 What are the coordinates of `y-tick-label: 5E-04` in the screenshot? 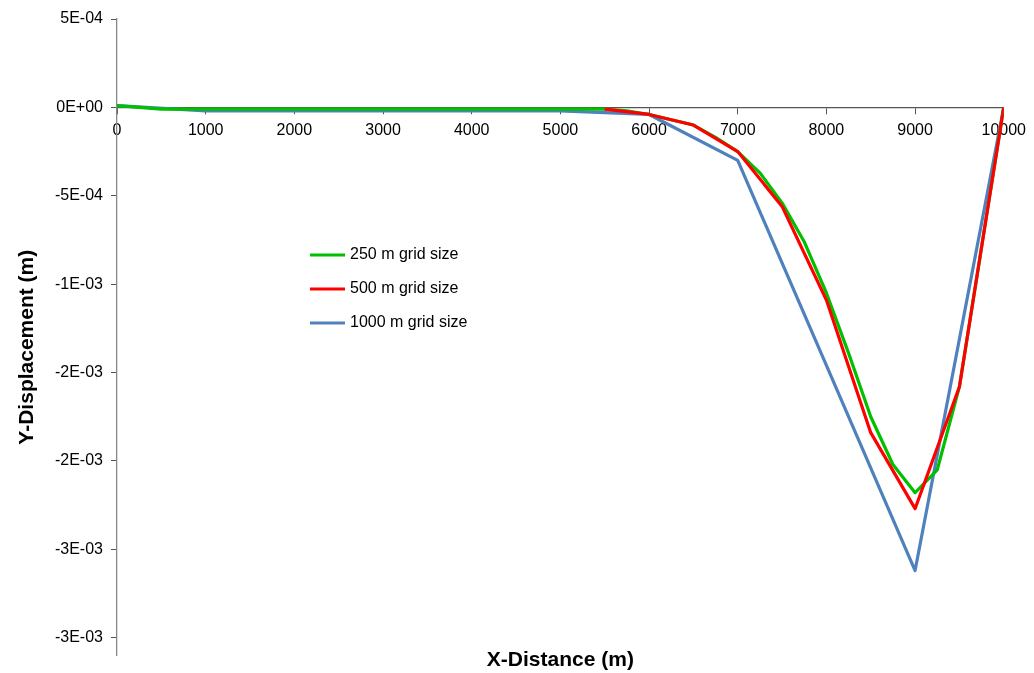 It's located at (82, 18).